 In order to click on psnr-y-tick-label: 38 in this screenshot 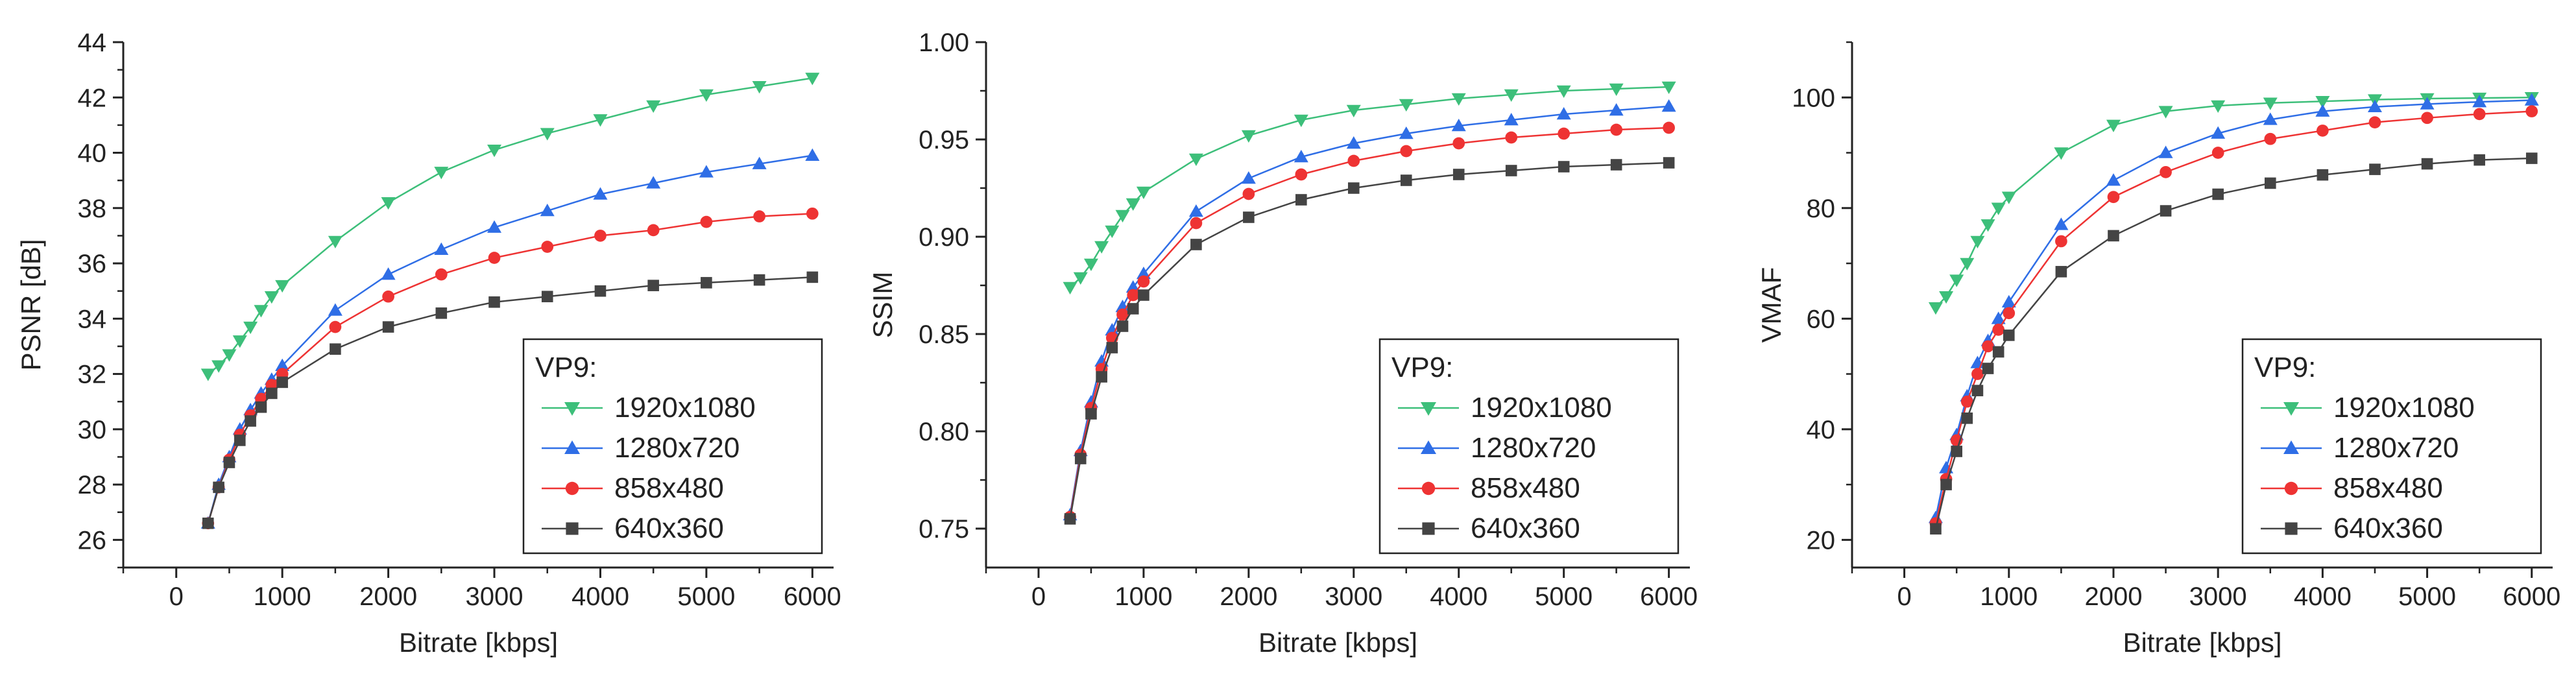, I will do `click(92, 209)`.